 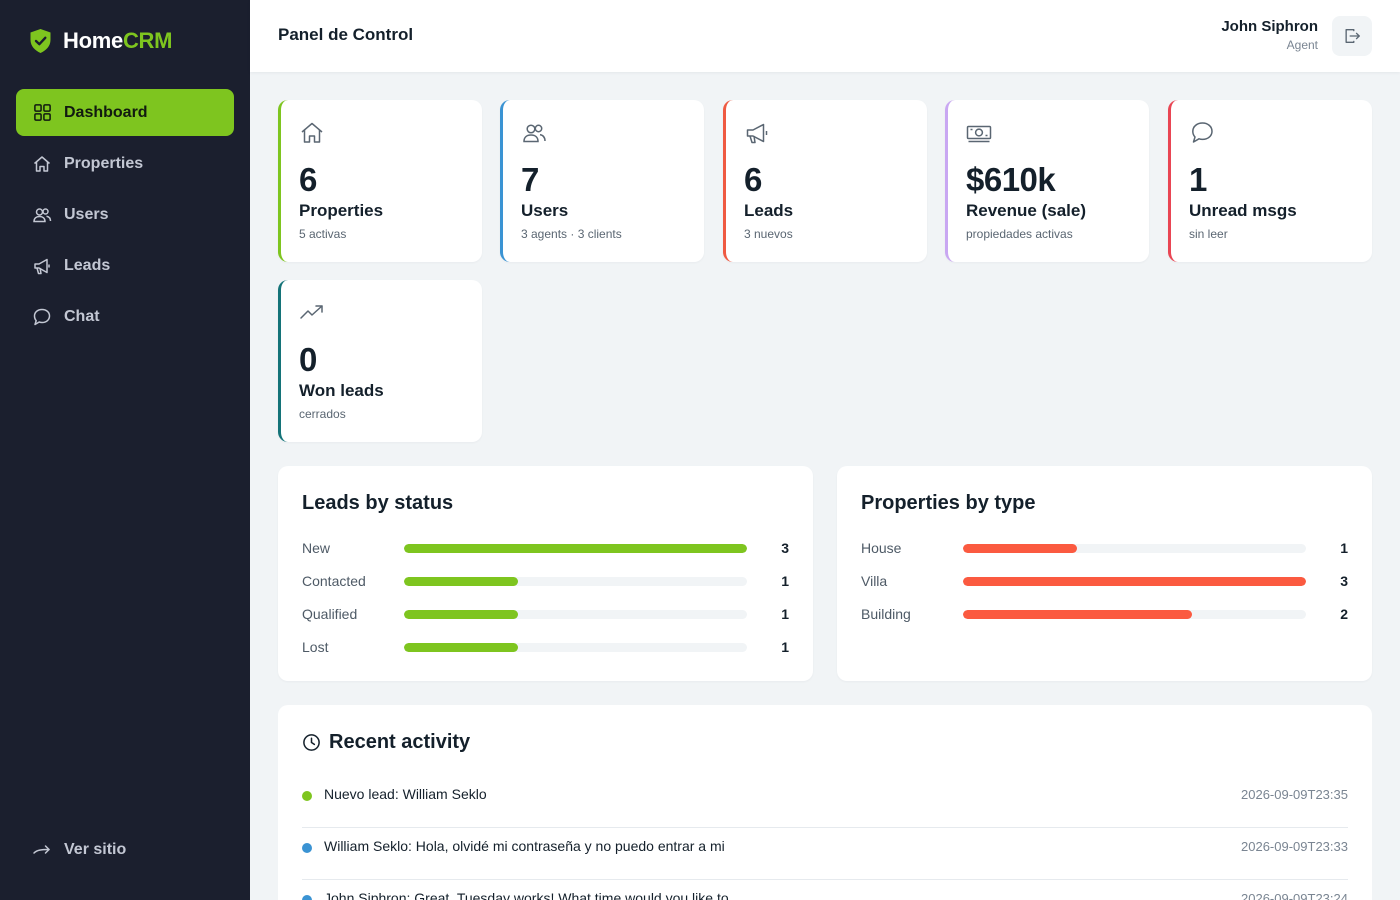 I want to click on page-title: Panel de Control, so click(x=346, y=34).